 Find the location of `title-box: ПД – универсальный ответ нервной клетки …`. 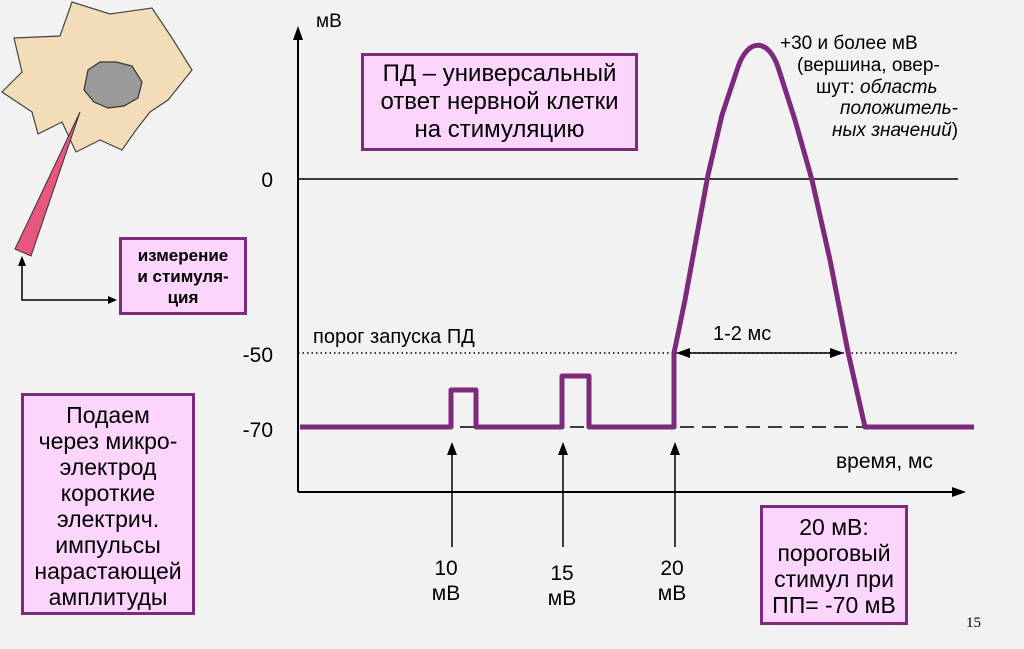

title-box: ПД – универсальный ответ нервной клетки … is located at coordinates (499, 102).